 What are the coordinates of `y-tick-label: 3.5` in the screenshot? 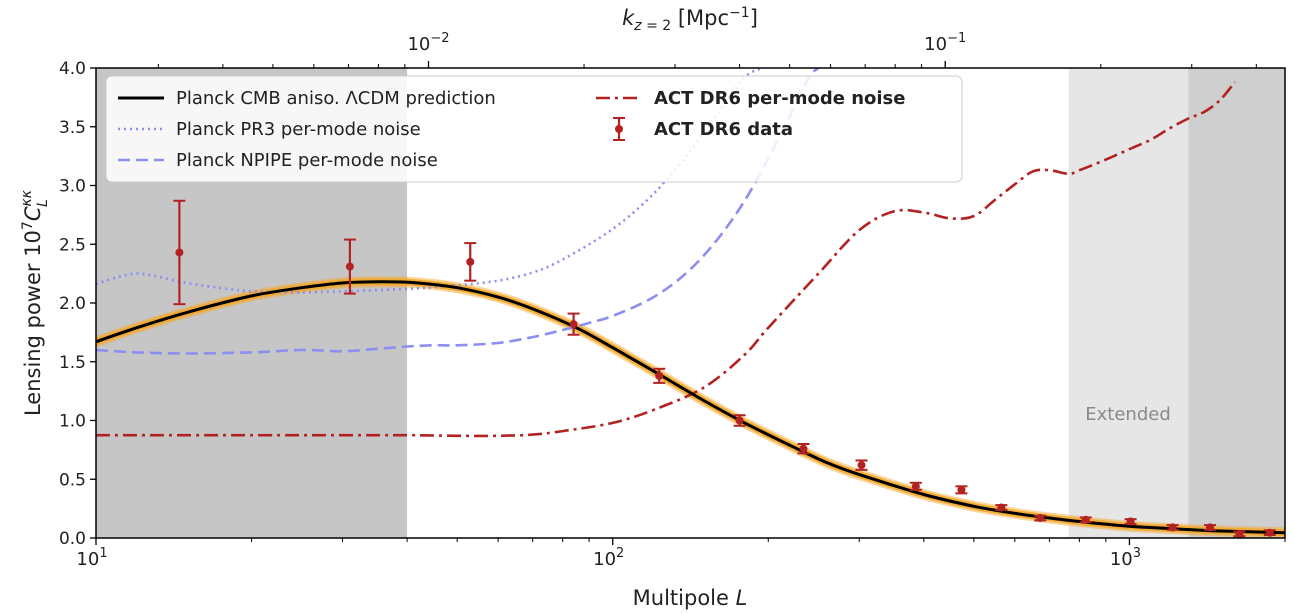 It's located at (72, 128).